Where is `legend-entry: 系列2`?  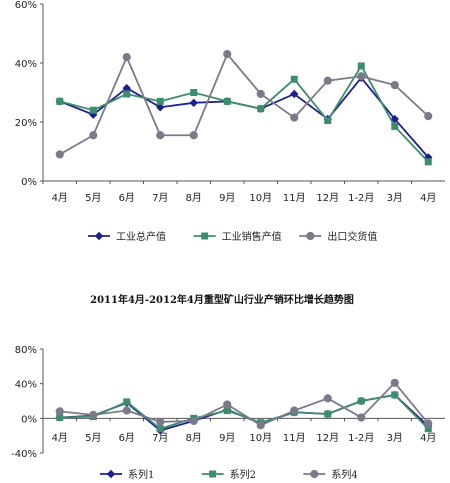 legend-entry: 系列2 is located at coordinates (243, 474).